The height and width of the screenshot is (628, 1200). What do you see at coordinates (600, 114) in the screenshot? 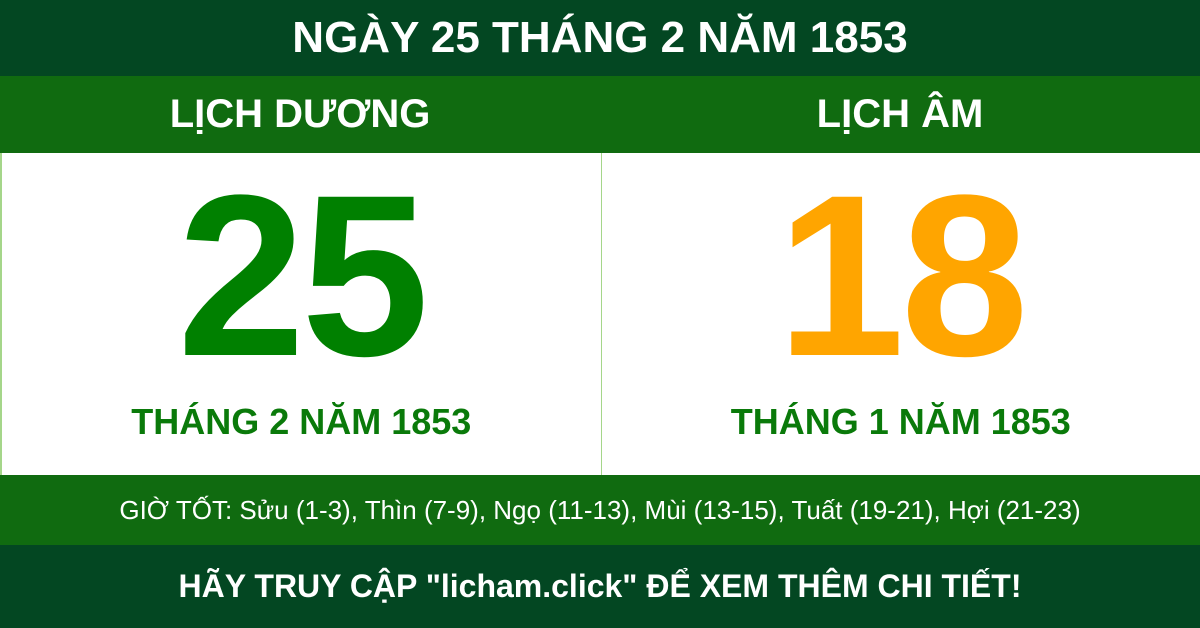
I see `calendar-headers: LỊCH DƯƠNG LỊCH ÂM` at bounding box center [600, 114].